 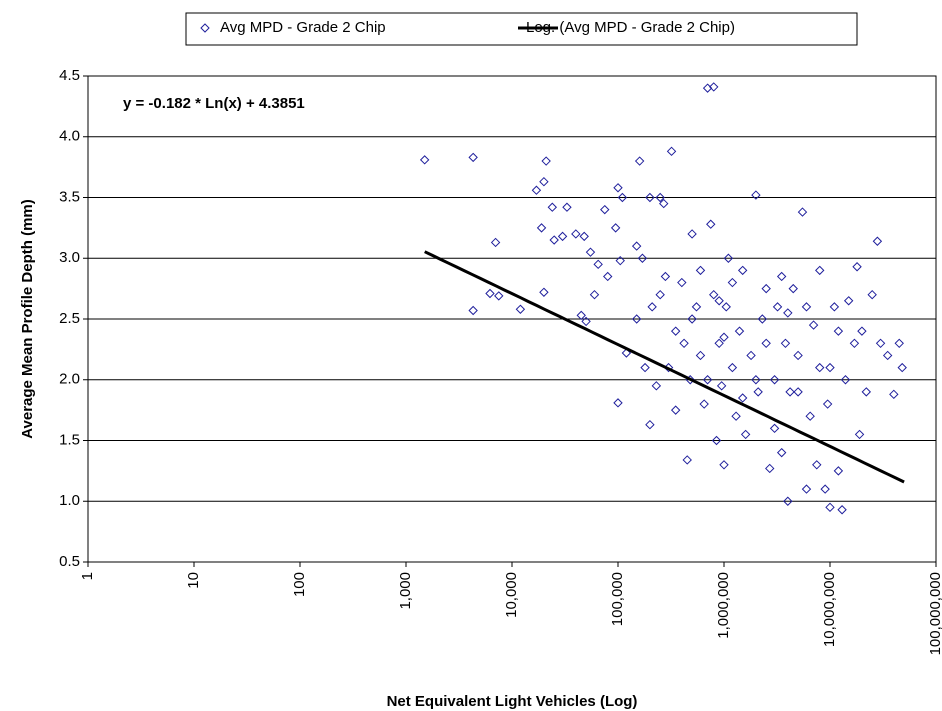 I want to click on x-tick-label: 100, so click(x=299, y=584).